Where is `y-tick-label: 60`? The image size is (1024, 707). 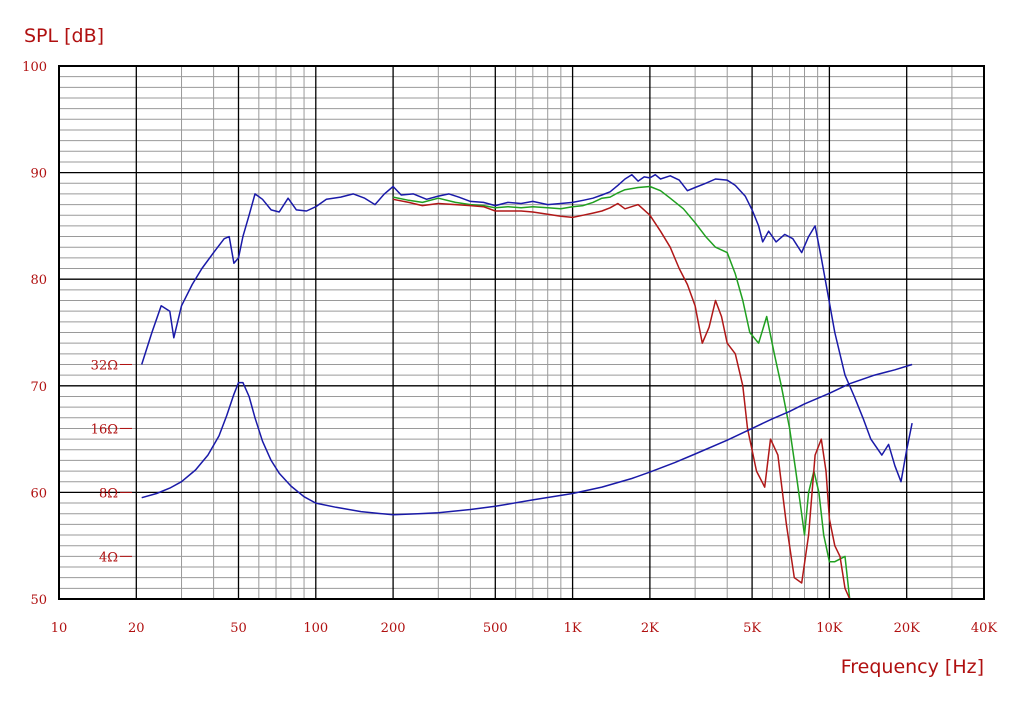 y-tick-label: 60 is located at coordinates (38, 493).